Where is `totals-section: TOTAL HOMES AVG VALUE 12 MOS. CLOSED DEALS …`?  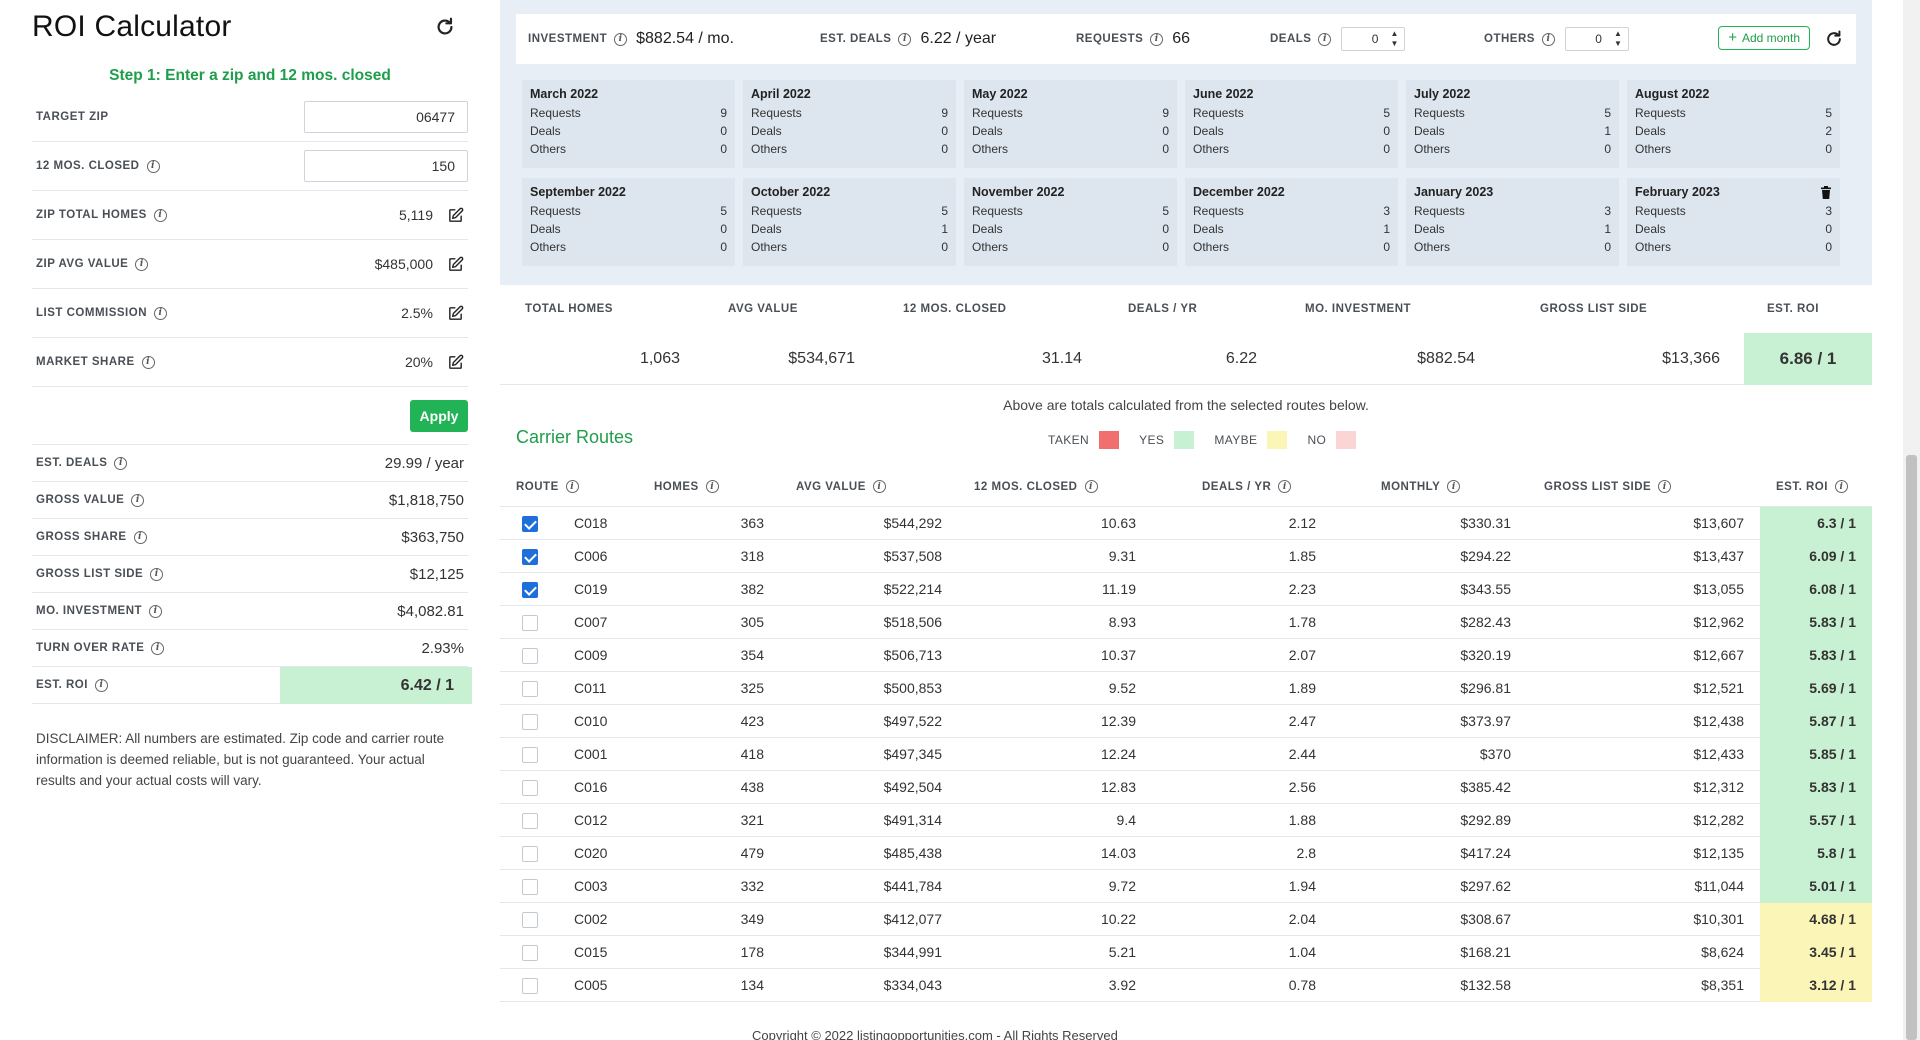
totals-section: TOTAL HOMES AVG VALUE 12 MOS. CLOSED DEALS … is located at coordinates (1186, 355).